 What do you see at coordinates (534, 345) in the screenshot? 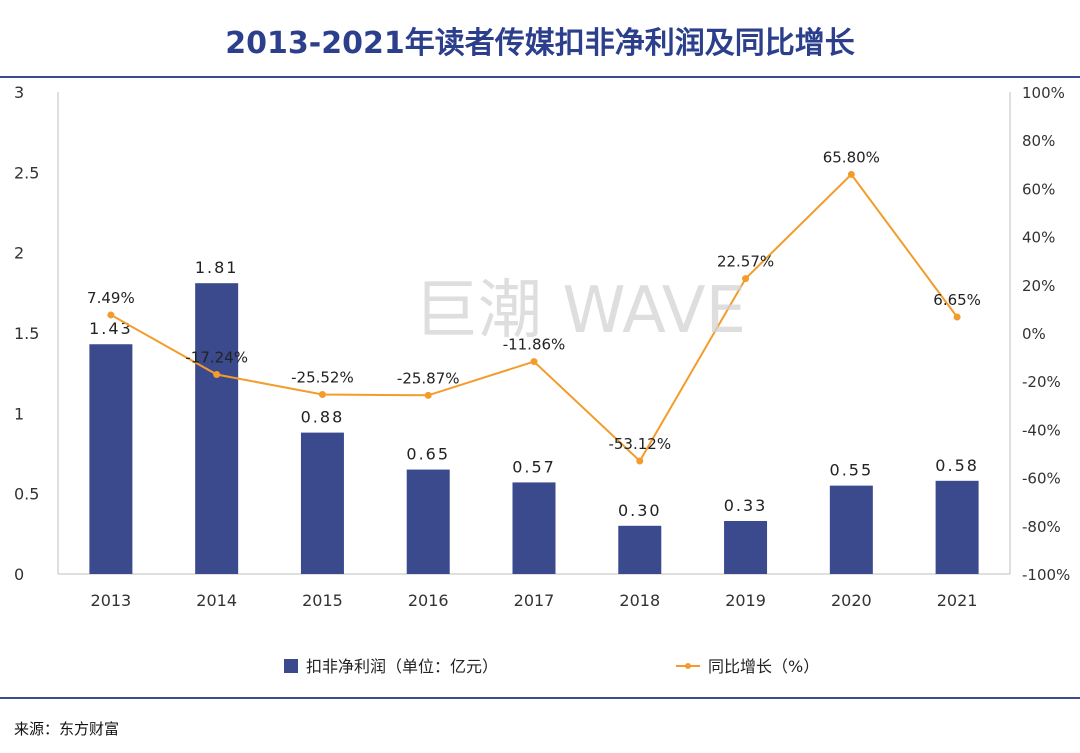
I see `line-value-label: -11.86%` at bounding box center [534, 345].